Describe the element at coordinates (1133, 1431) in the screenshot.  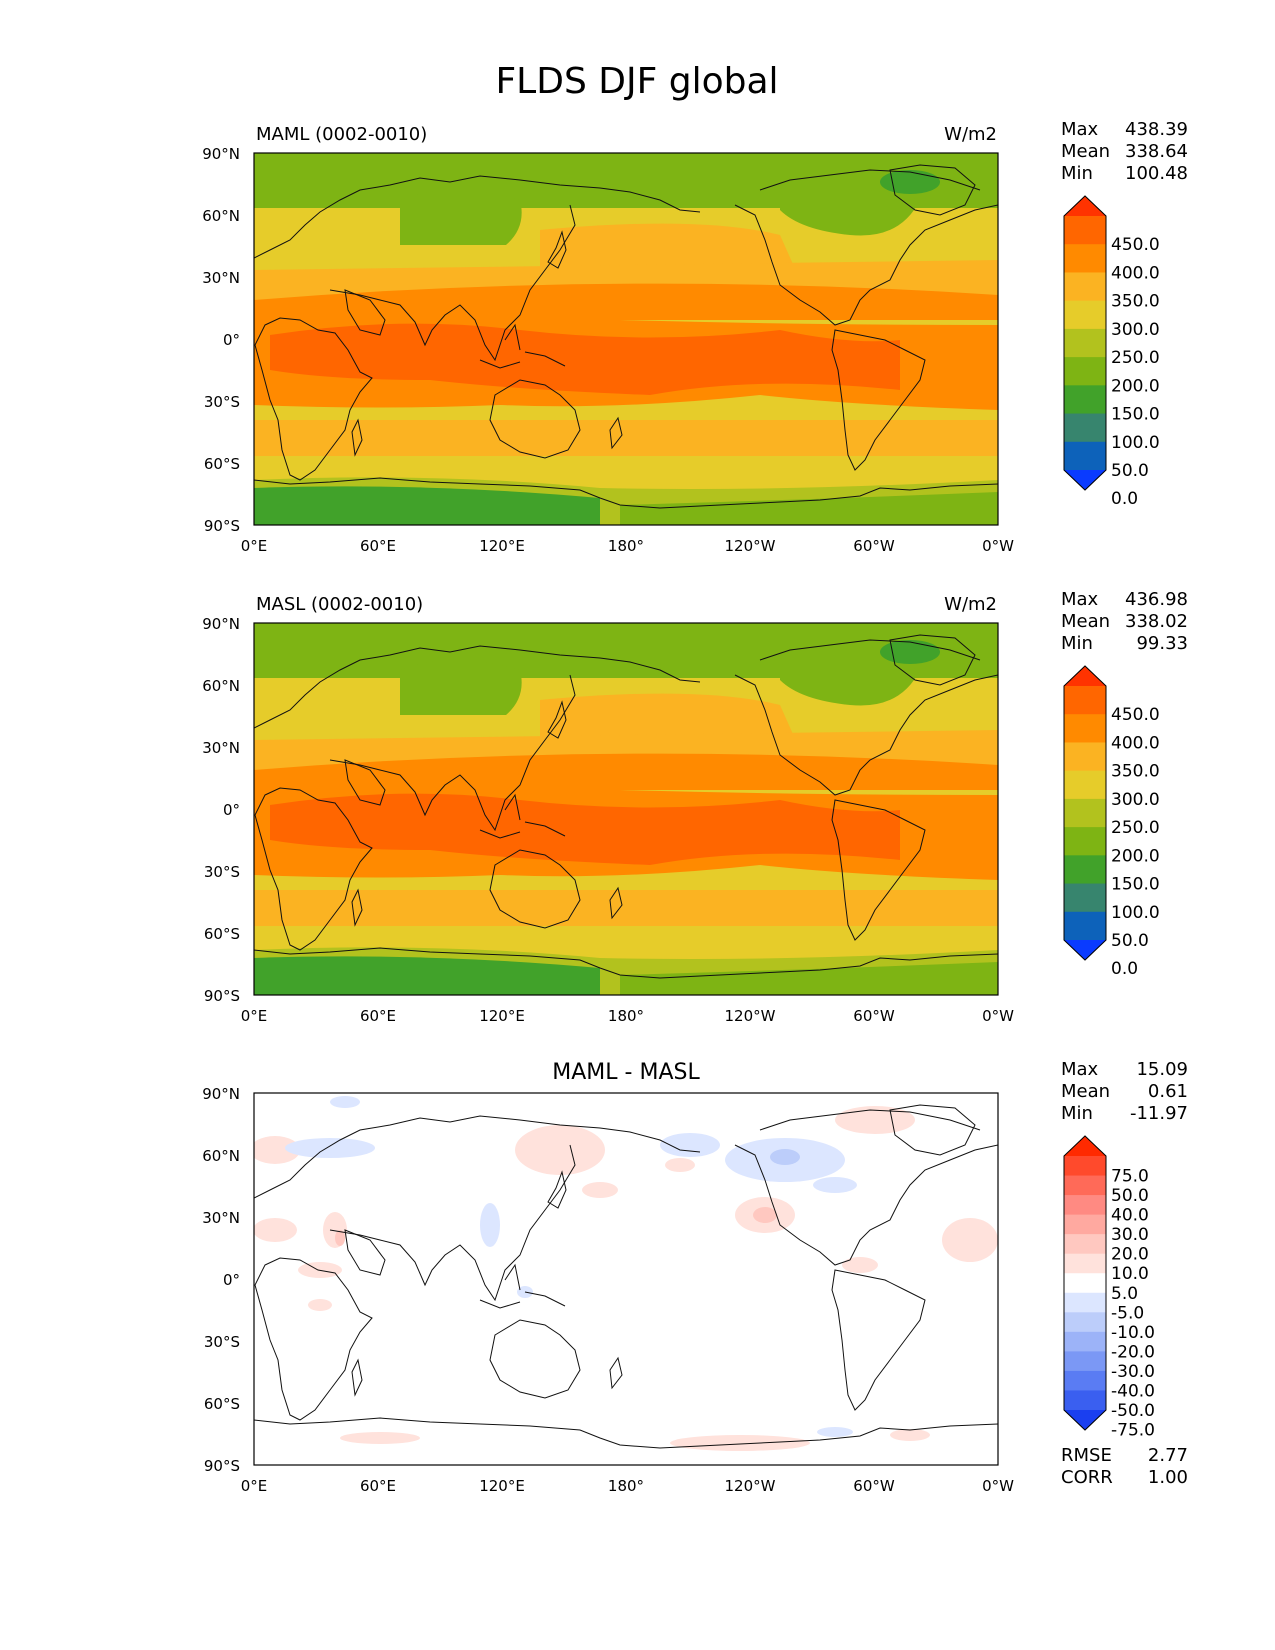
I see `colorbar-tick-label: -75.0` at that location.